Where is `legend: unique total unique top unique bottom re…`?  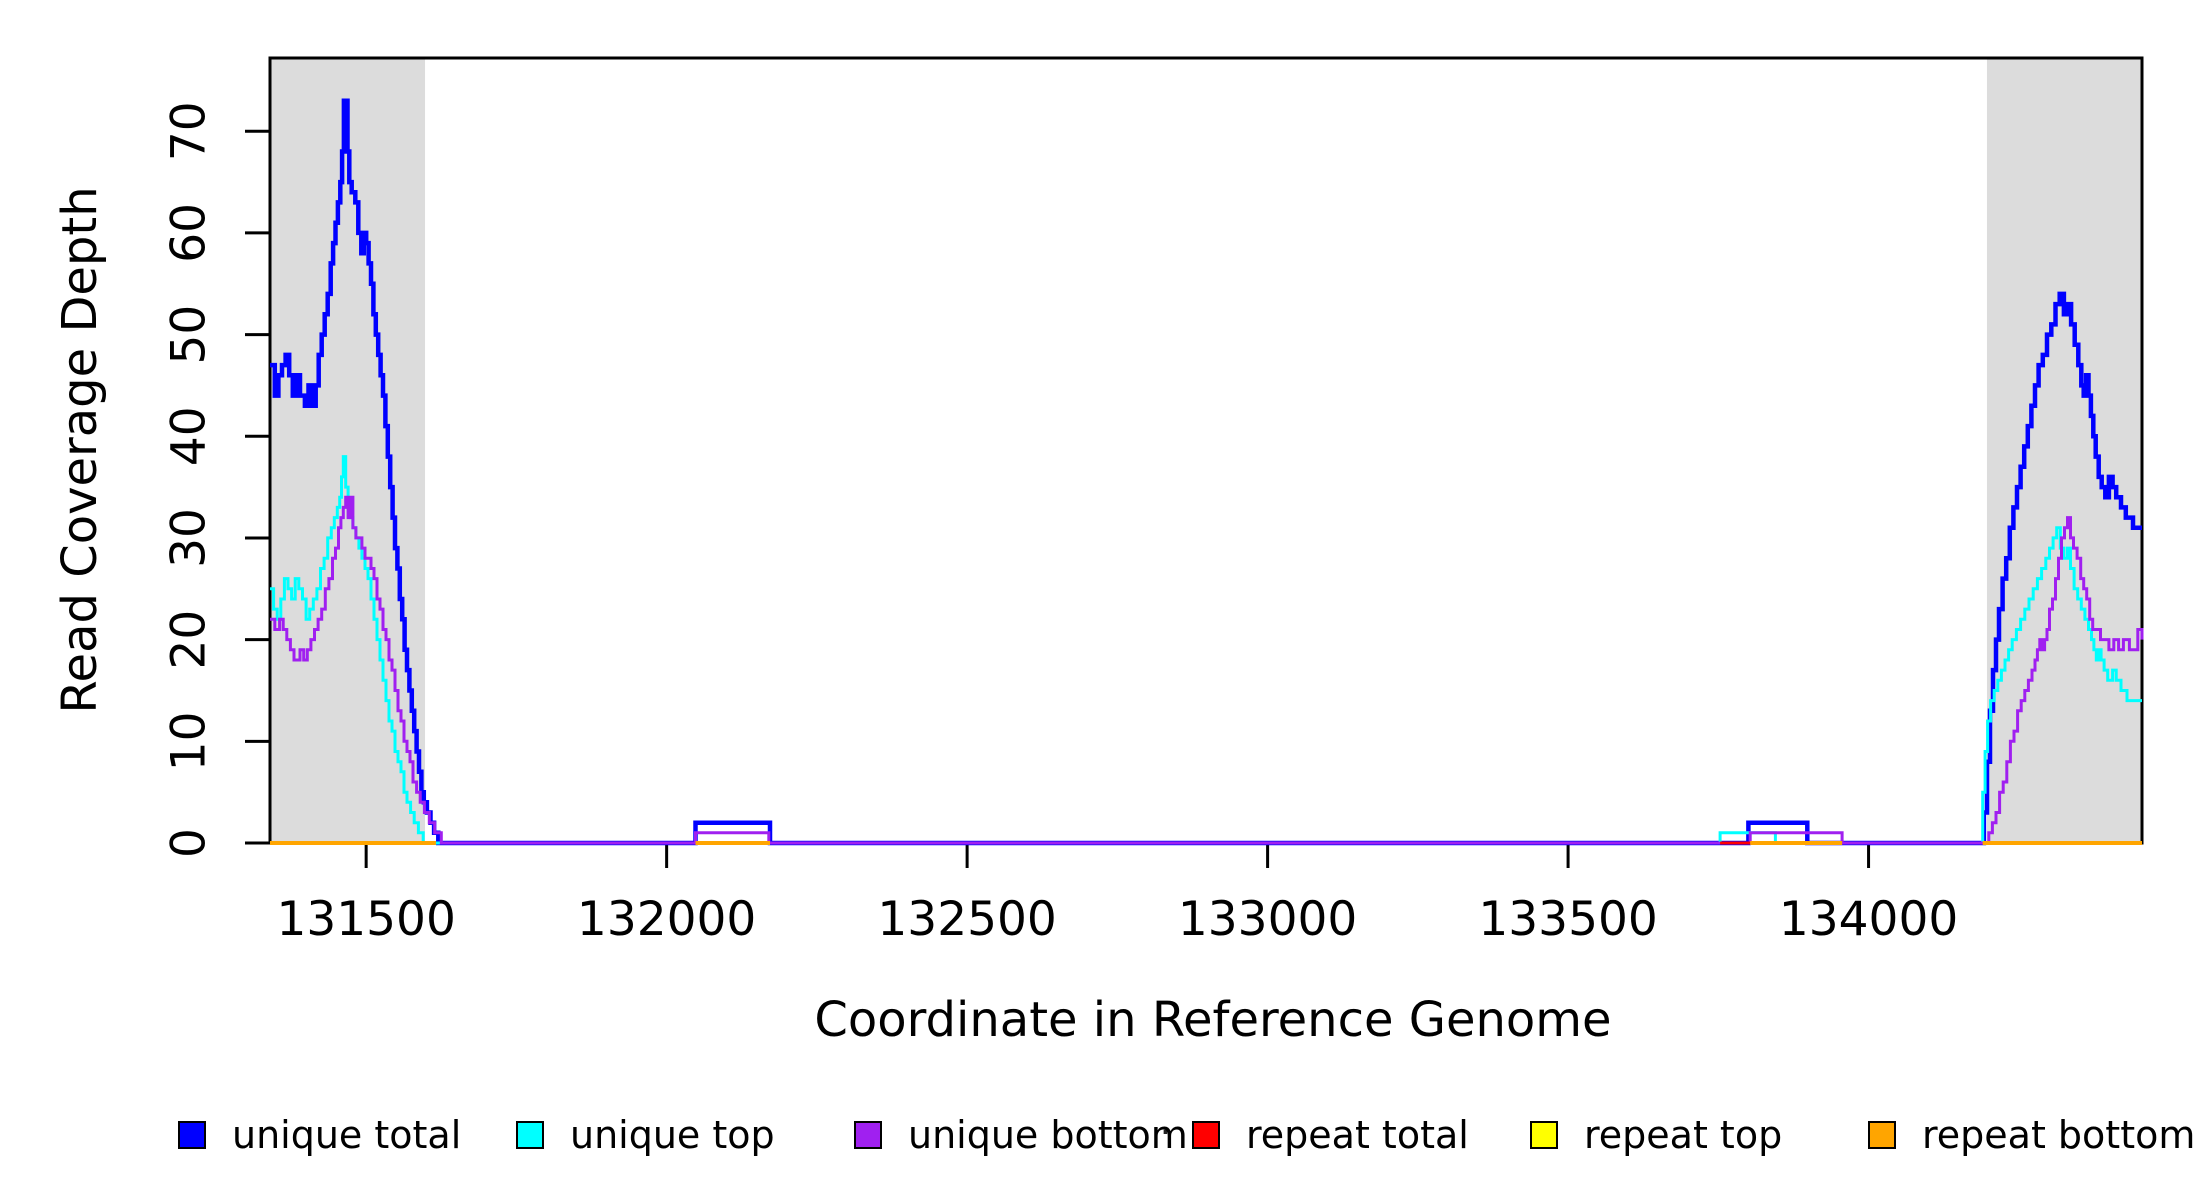
legend: unique total unique top unique bottom re… is located at coordinates (1100, 1142).